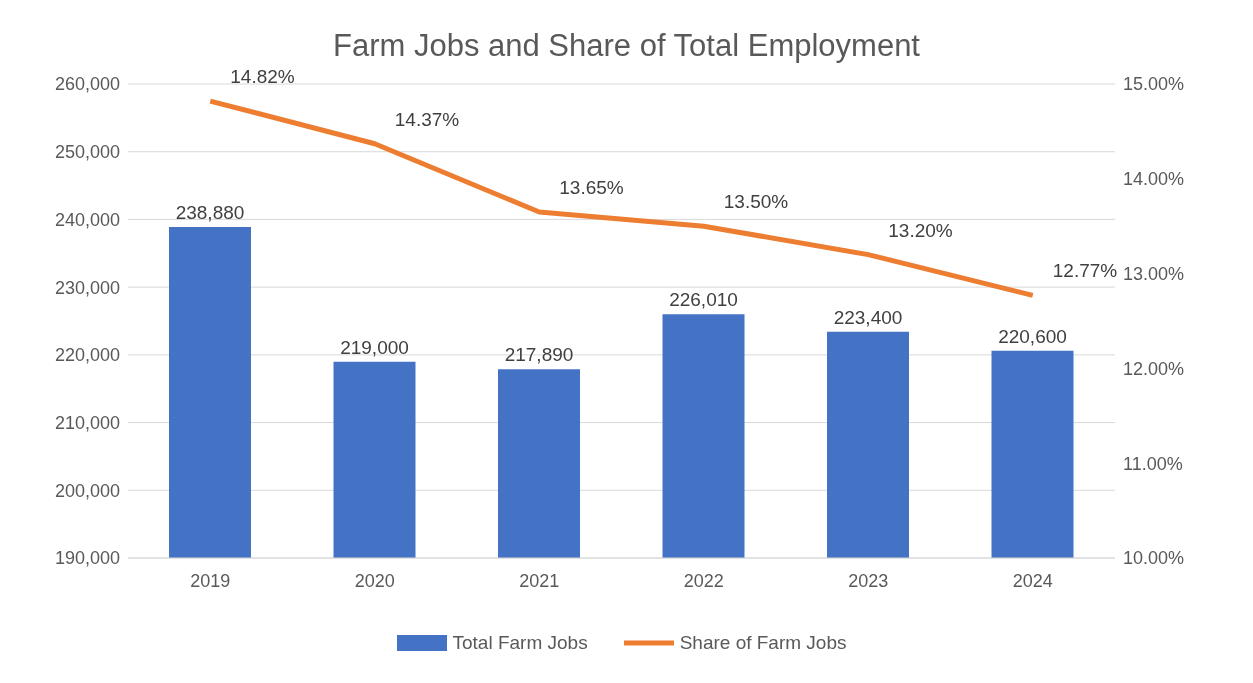  What do you see at coordinates (756, 202) in the screenshot?
I see `data-label: 13.50%` at bounding box center [756, 202].